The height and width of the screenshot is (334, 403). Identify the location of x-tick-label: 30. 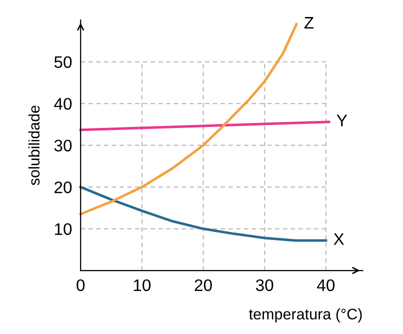
(265, 285).